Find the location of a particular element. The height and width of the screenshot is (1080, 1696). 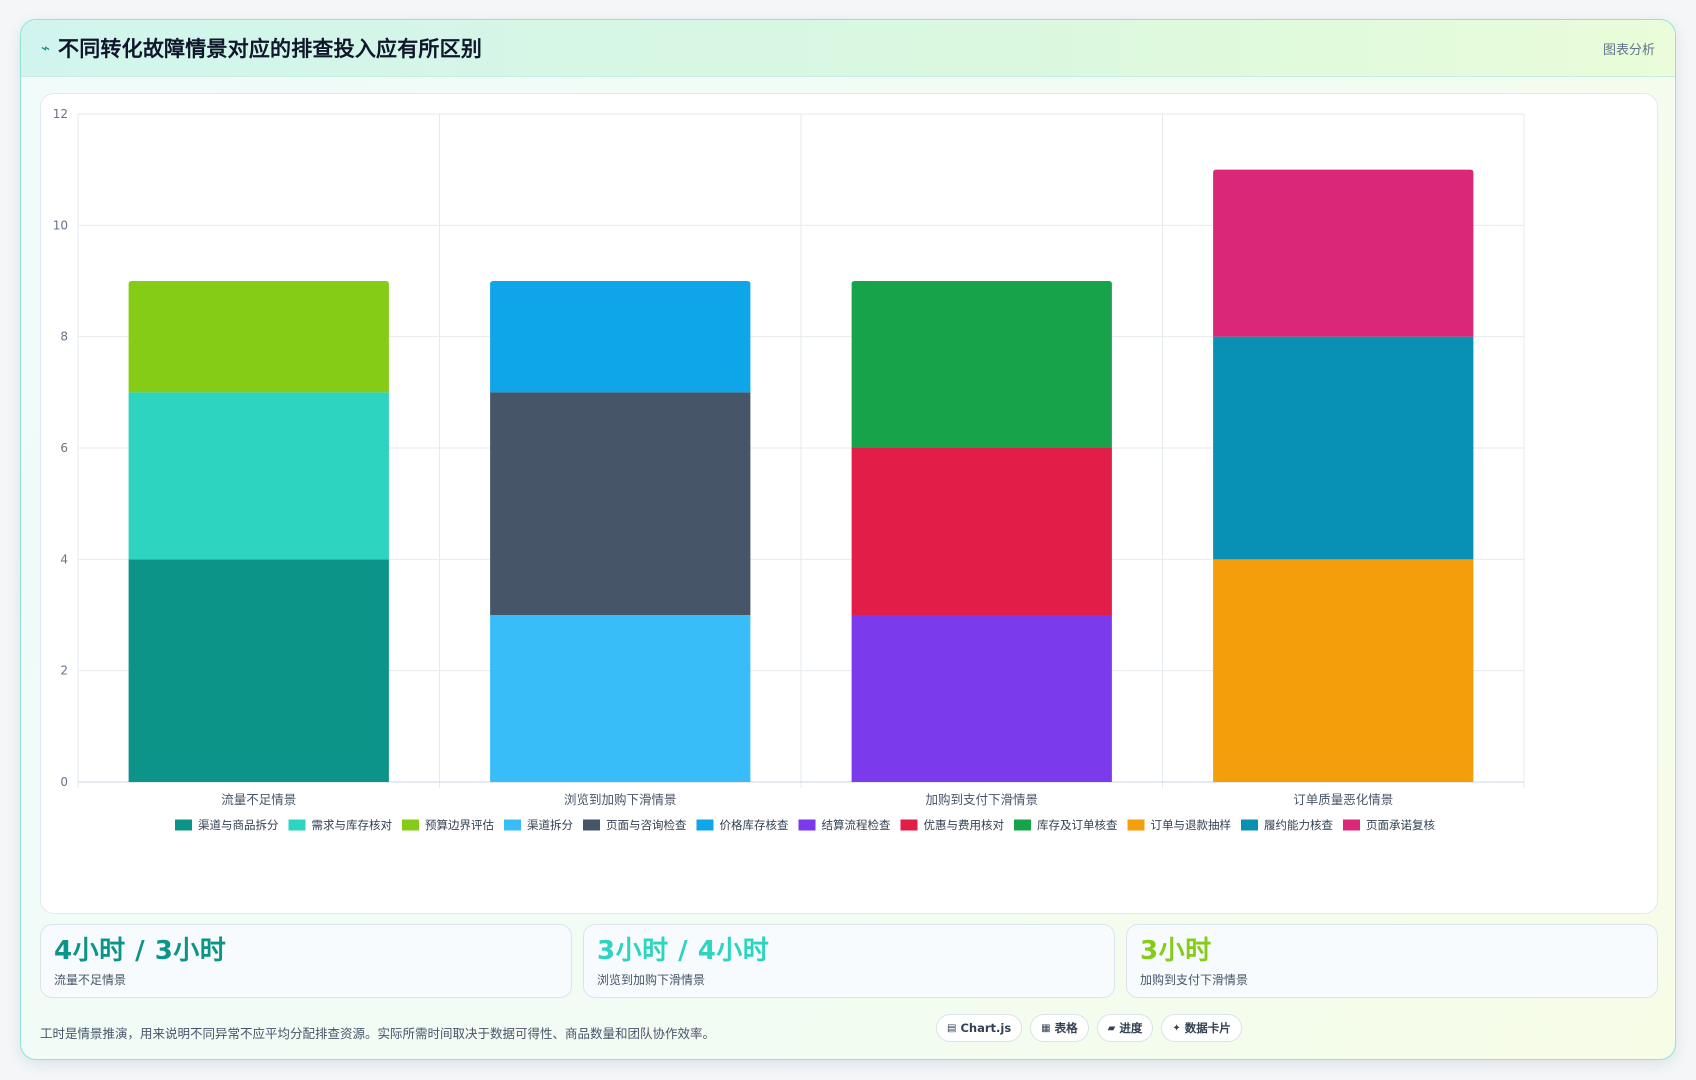

card-header: ⌁ 不同转化故障情景对应的排查投入应有所区别 图表分析 is located at coordinates (848, 48).